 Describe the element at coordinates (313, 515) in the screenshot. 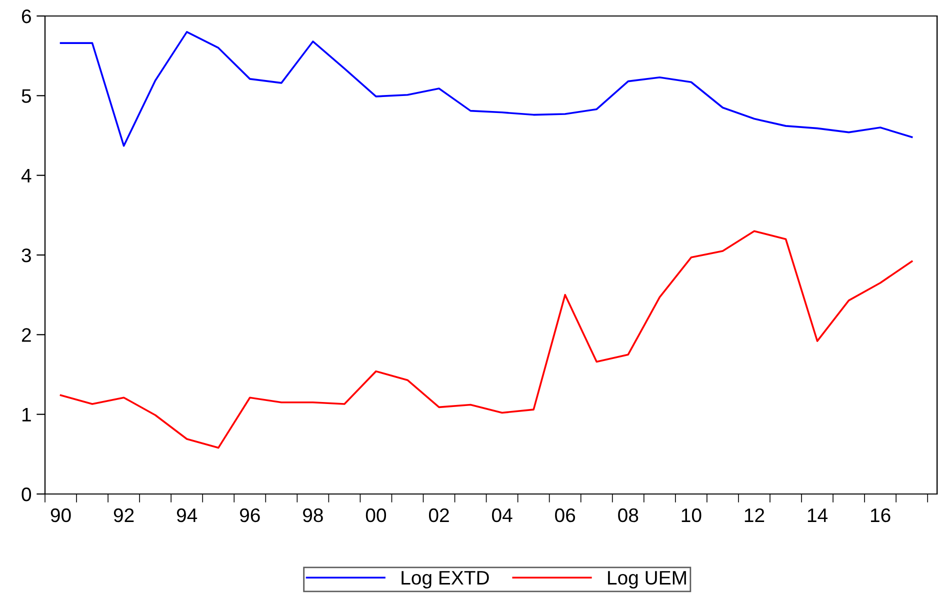

I see `x-tick-label: 98` at that location.